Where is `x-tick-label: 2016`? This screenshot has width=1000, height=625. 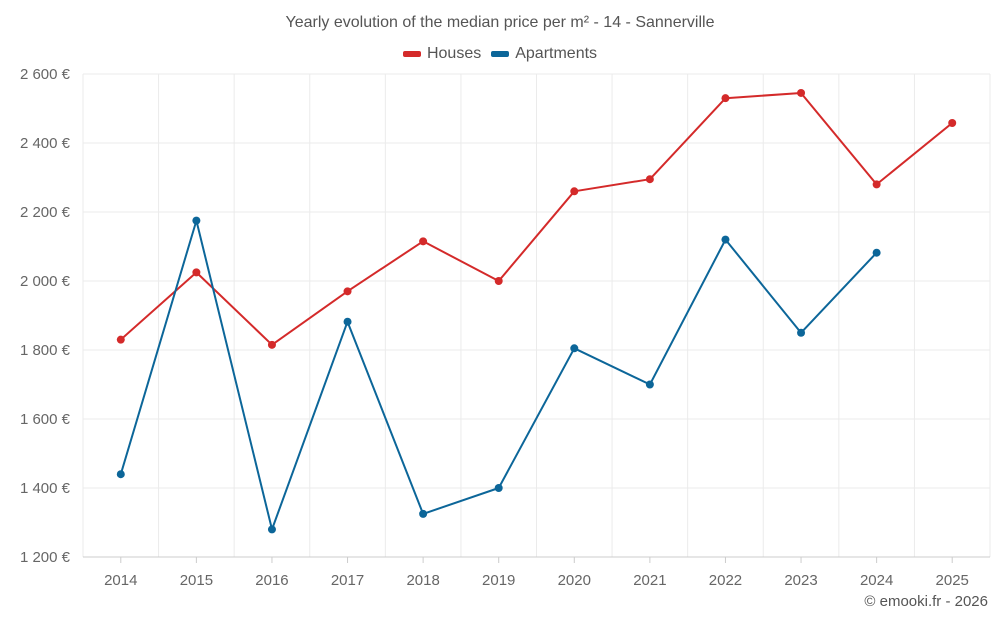
x-tick-label: 2016 is located at coordinates (271, 580).